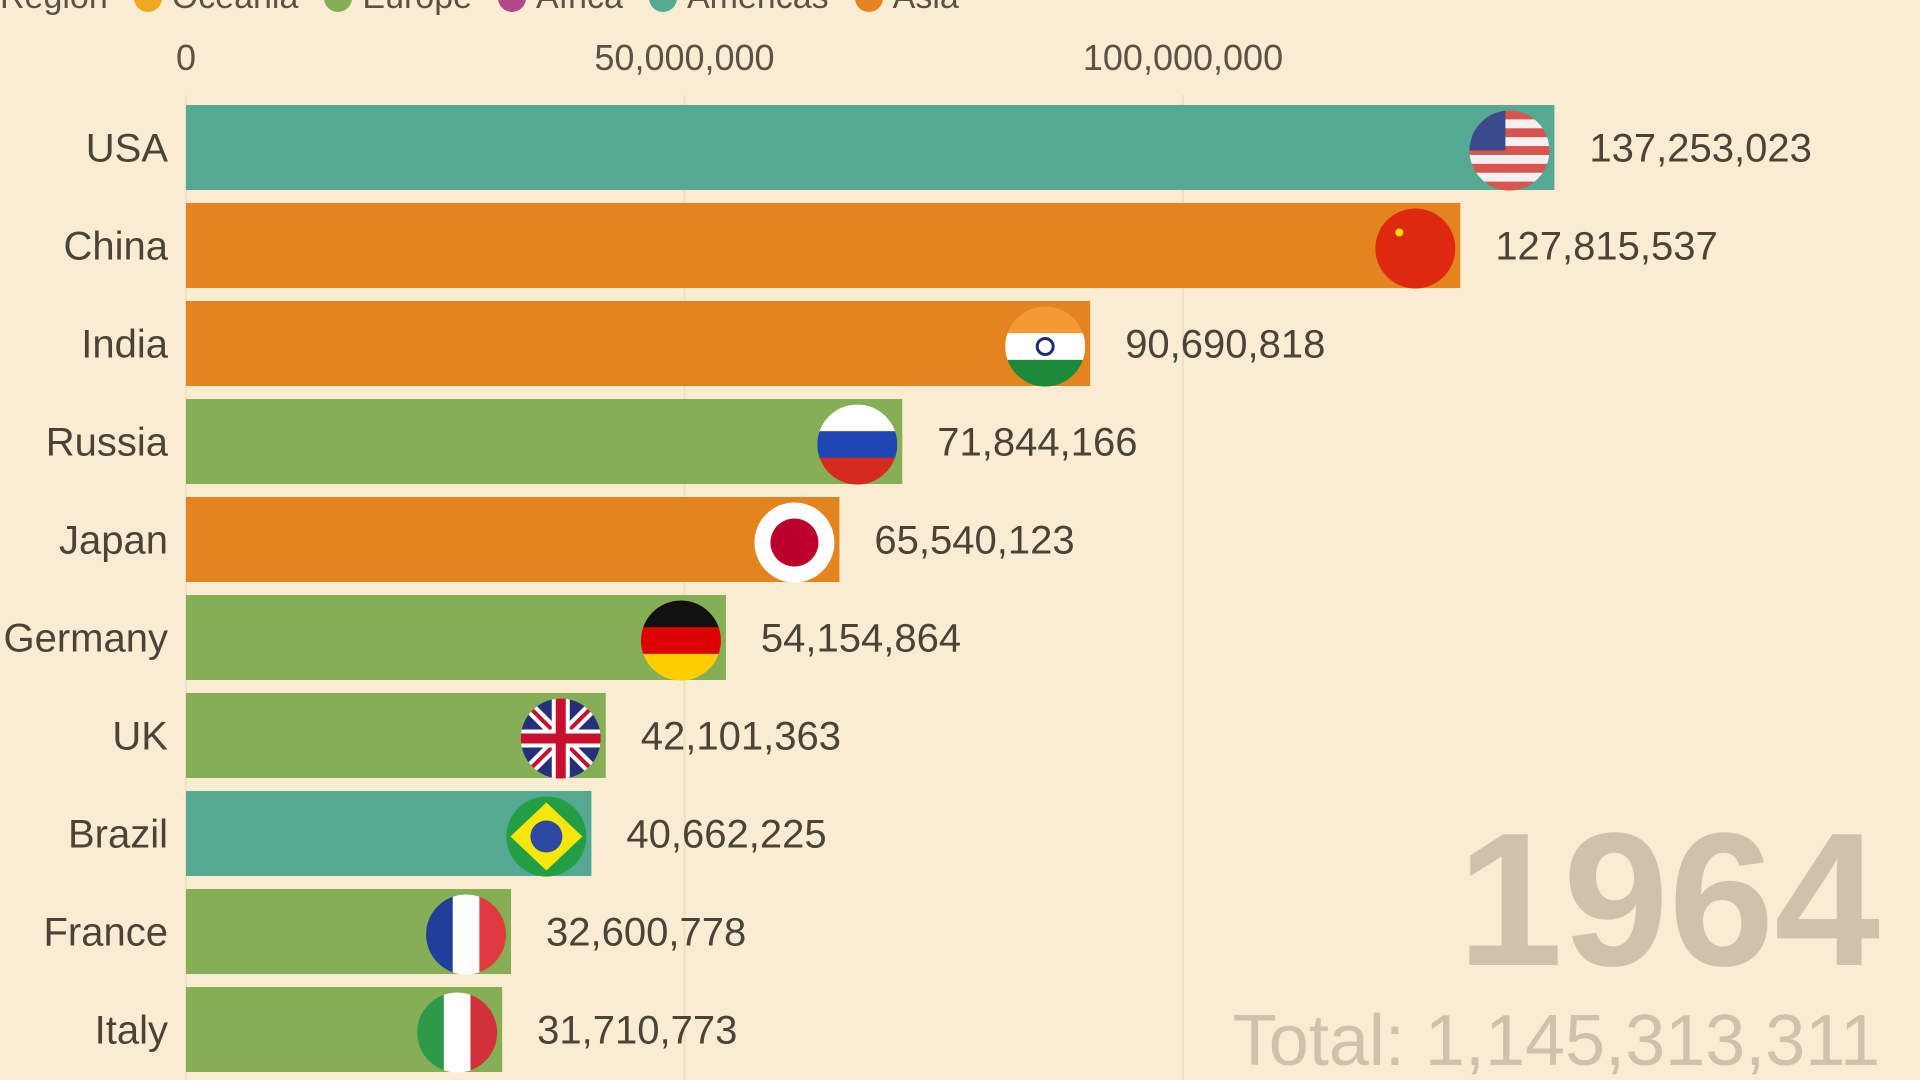  What do you see at coordinates (861, 639) in the screenshot?
I see `value-label: 54,154,864` at bounding box center [861, 639].